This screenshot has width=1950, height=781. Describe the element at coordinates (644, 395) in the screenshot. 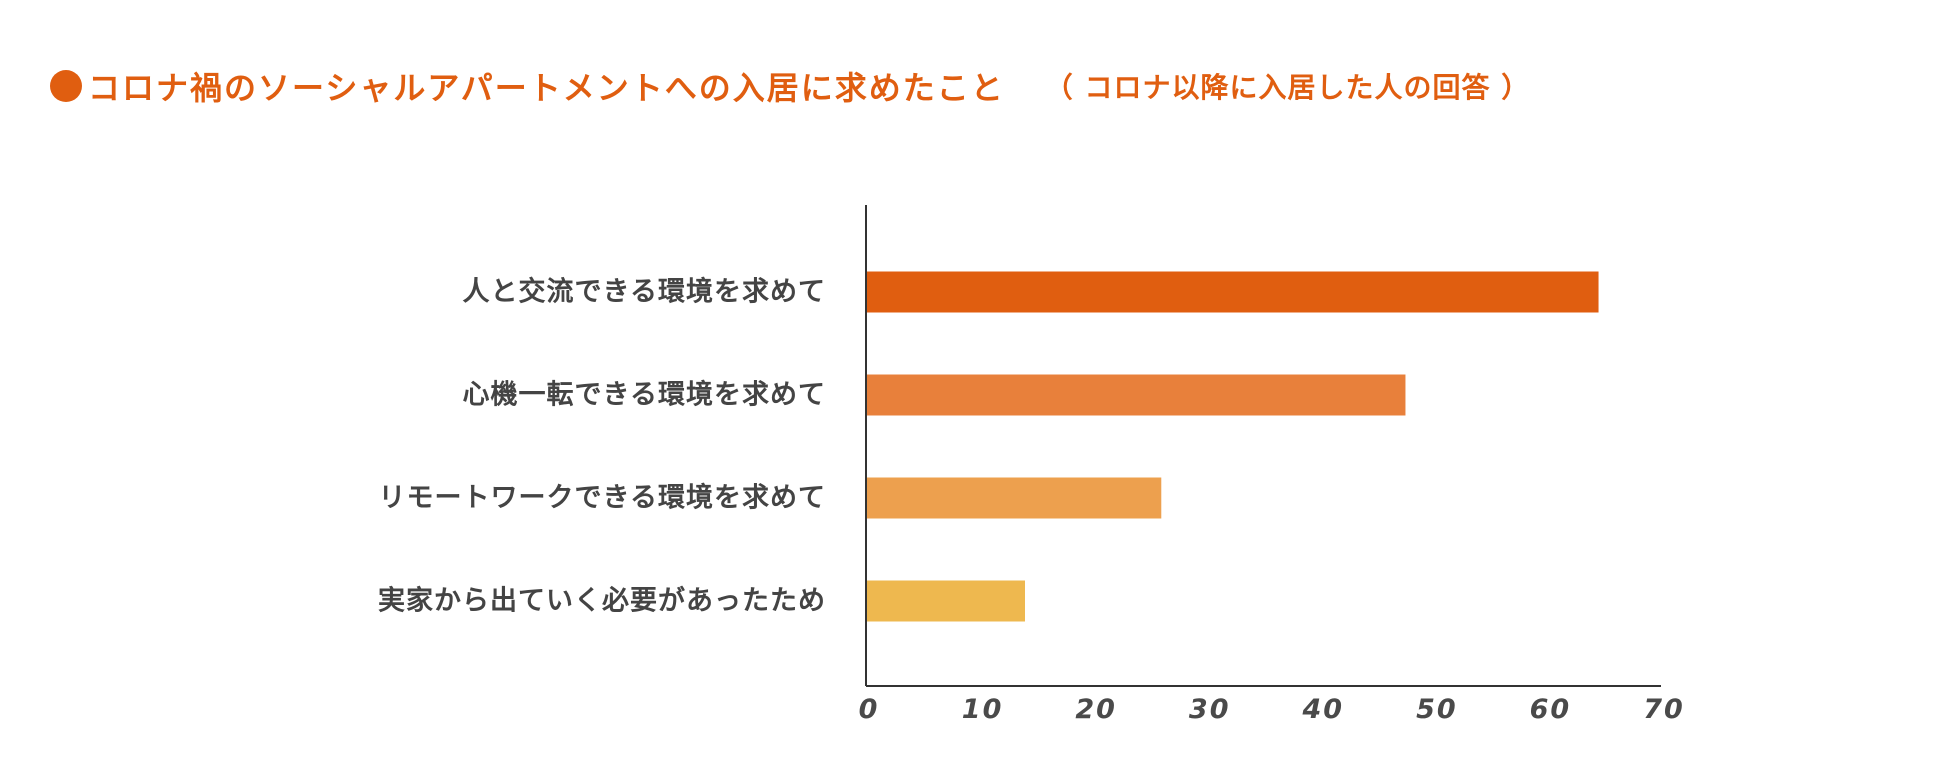

I see `category-label-1: 心機一転できる環境を求めて` at that location.